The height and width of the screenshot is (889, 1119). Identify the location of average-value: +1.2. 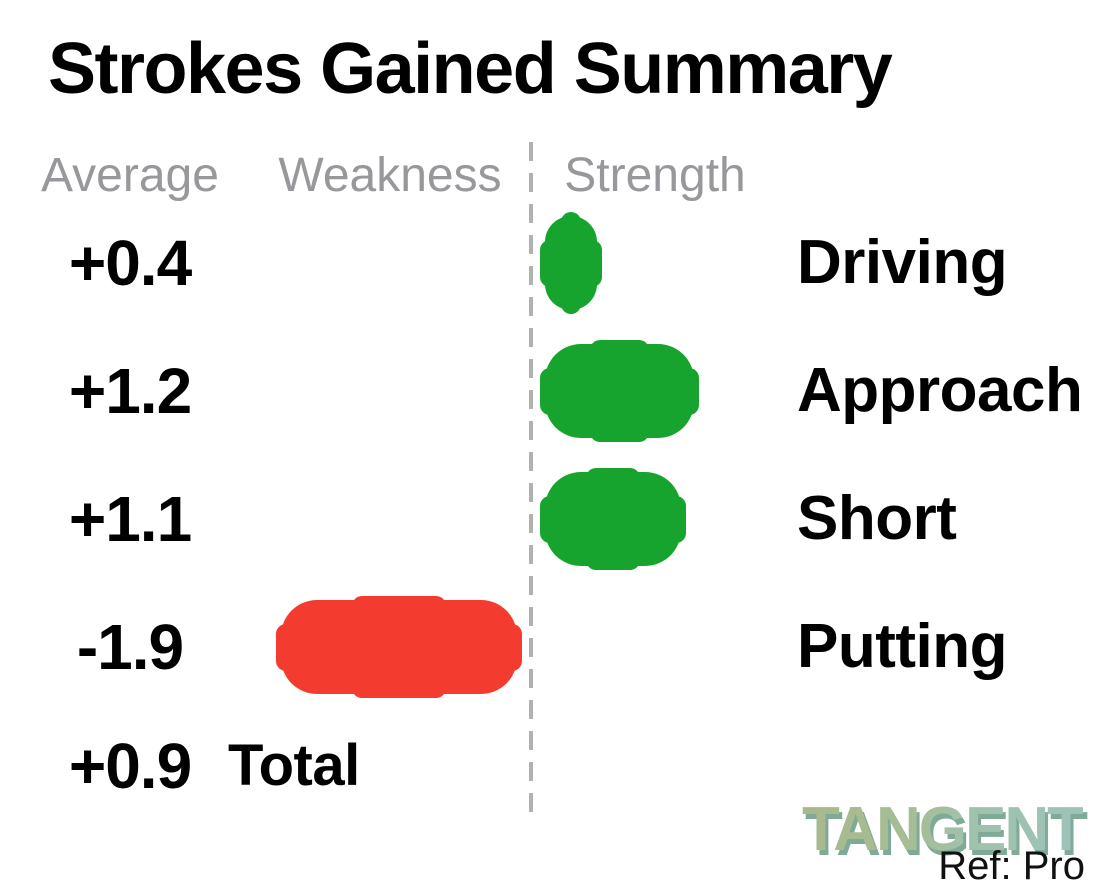
(130, 391).